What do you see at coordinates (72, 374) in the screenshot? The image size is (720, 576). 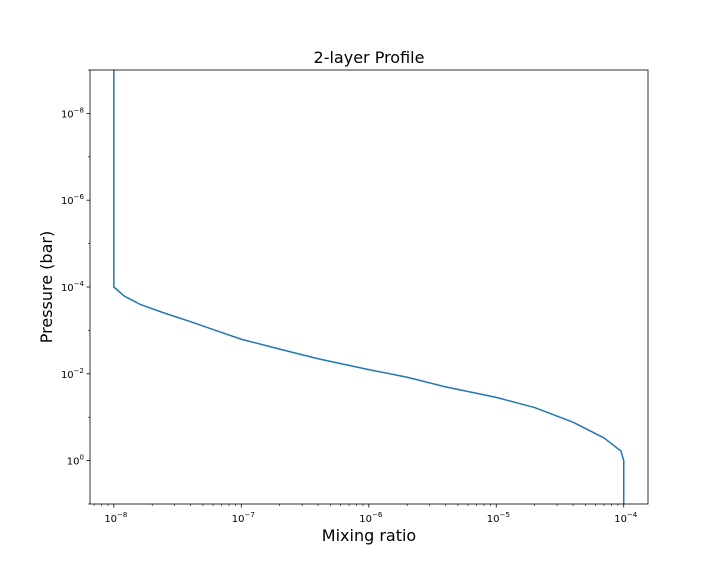 I see `y-tick-label: 10⁻²` at bounding box center [72, 374].